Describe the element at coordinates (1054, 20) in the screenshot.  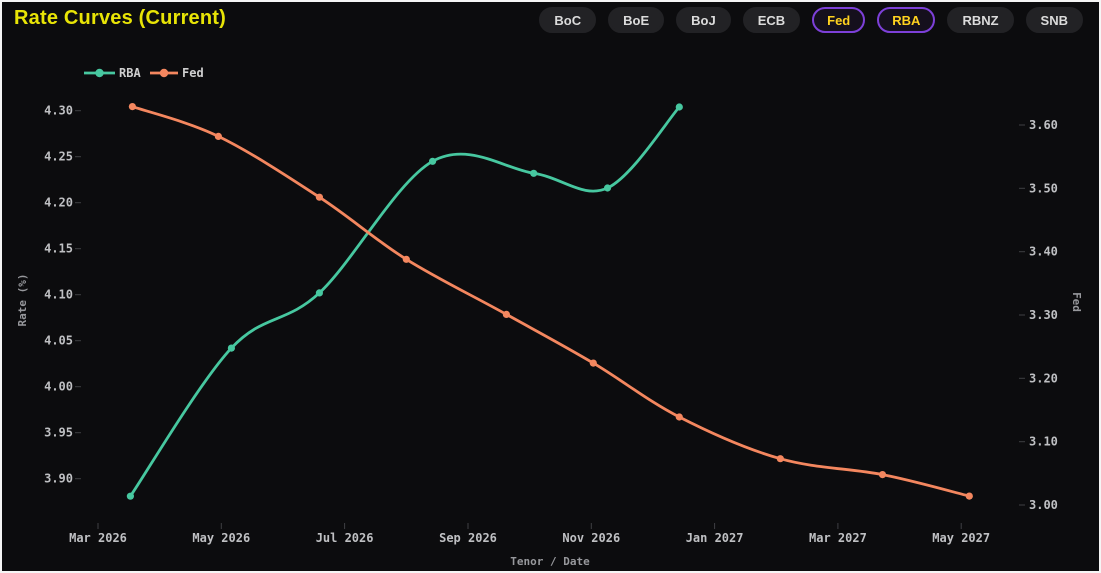
I see `toggle-snb-button: SNB` at that location.